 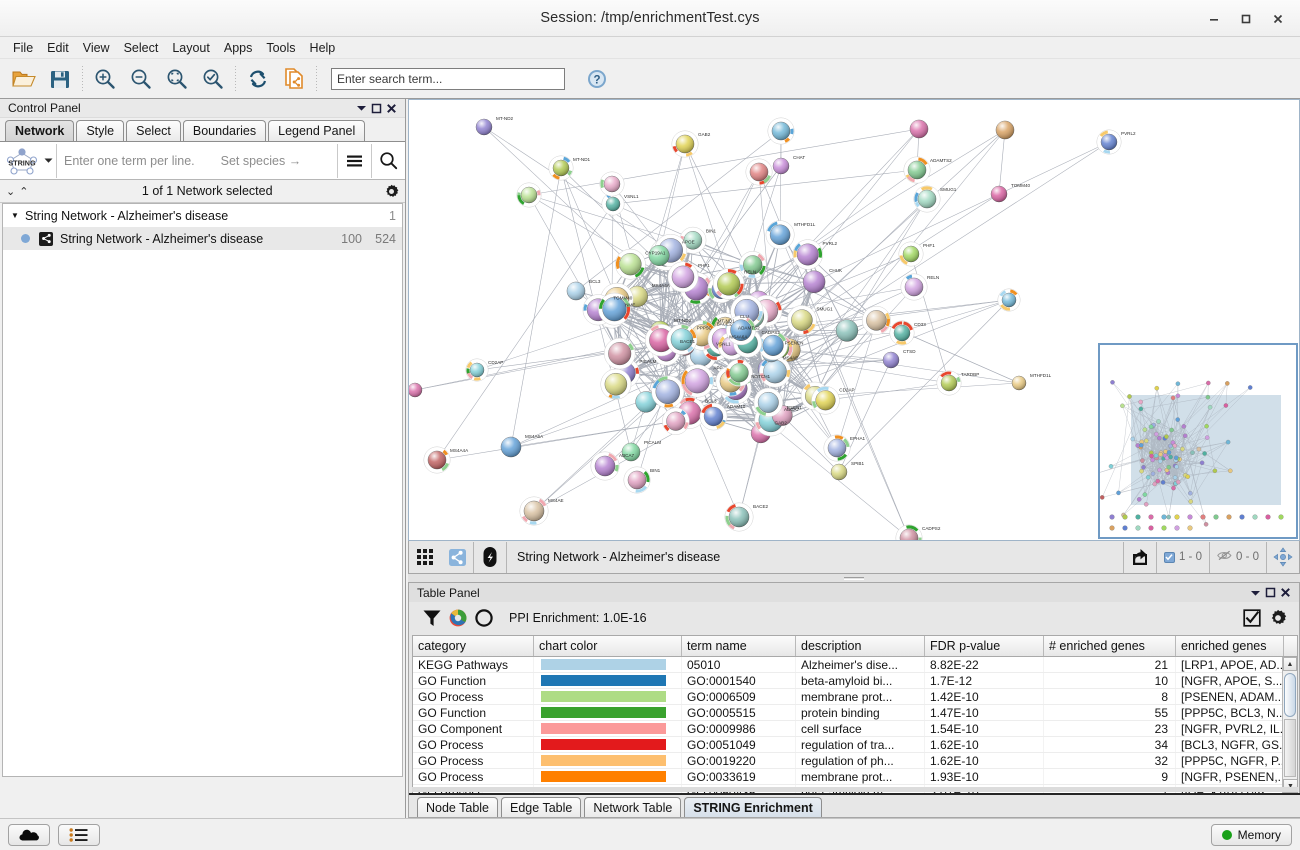 What do you see at coordinates (281, 47) in the screenshot?
I see `menu-tools: Tools` at bounding box center [281, 47].